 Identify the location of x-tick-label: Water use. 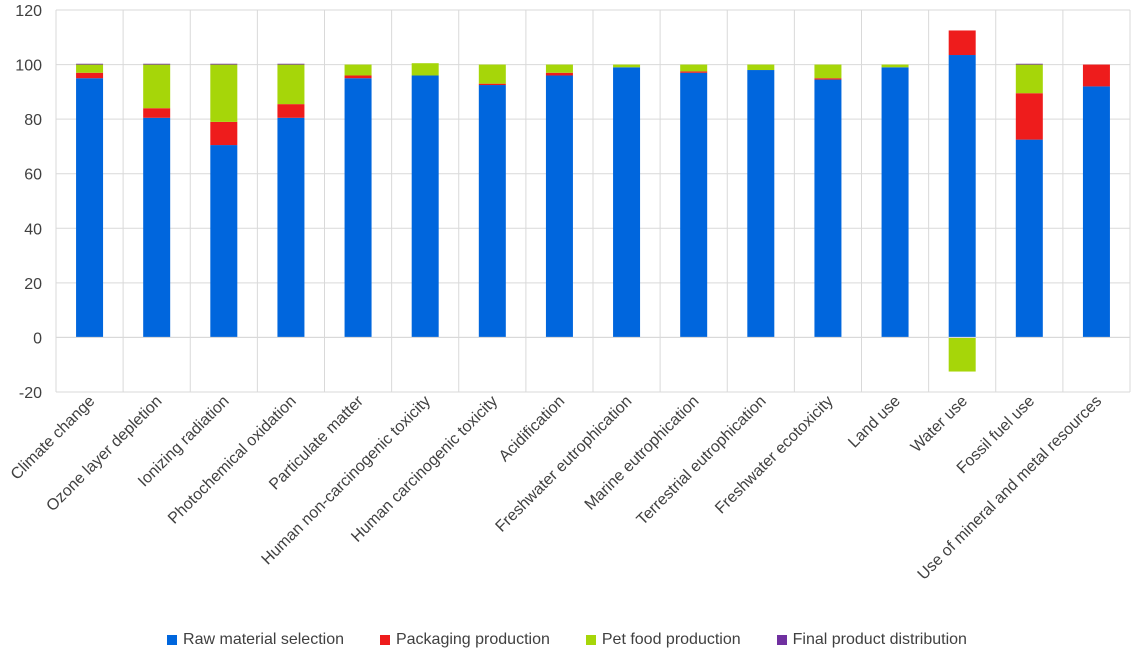
(939, 424).